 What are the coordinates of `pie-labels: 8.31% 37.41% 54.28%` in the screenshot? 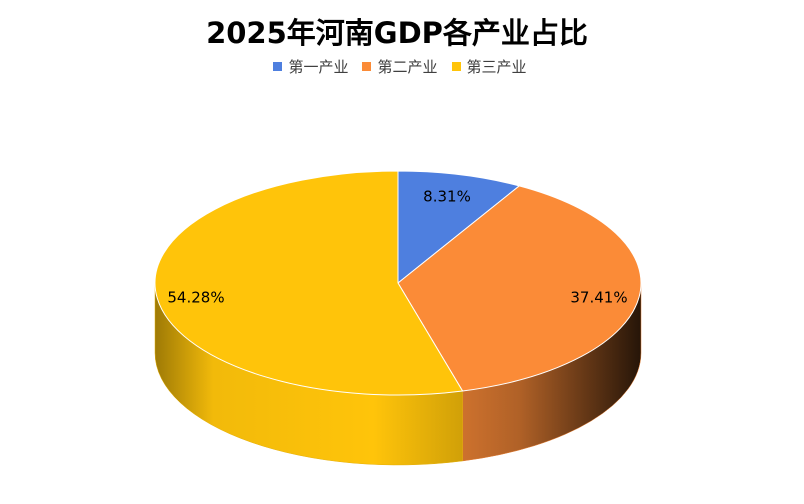 It's located at (397, 247).